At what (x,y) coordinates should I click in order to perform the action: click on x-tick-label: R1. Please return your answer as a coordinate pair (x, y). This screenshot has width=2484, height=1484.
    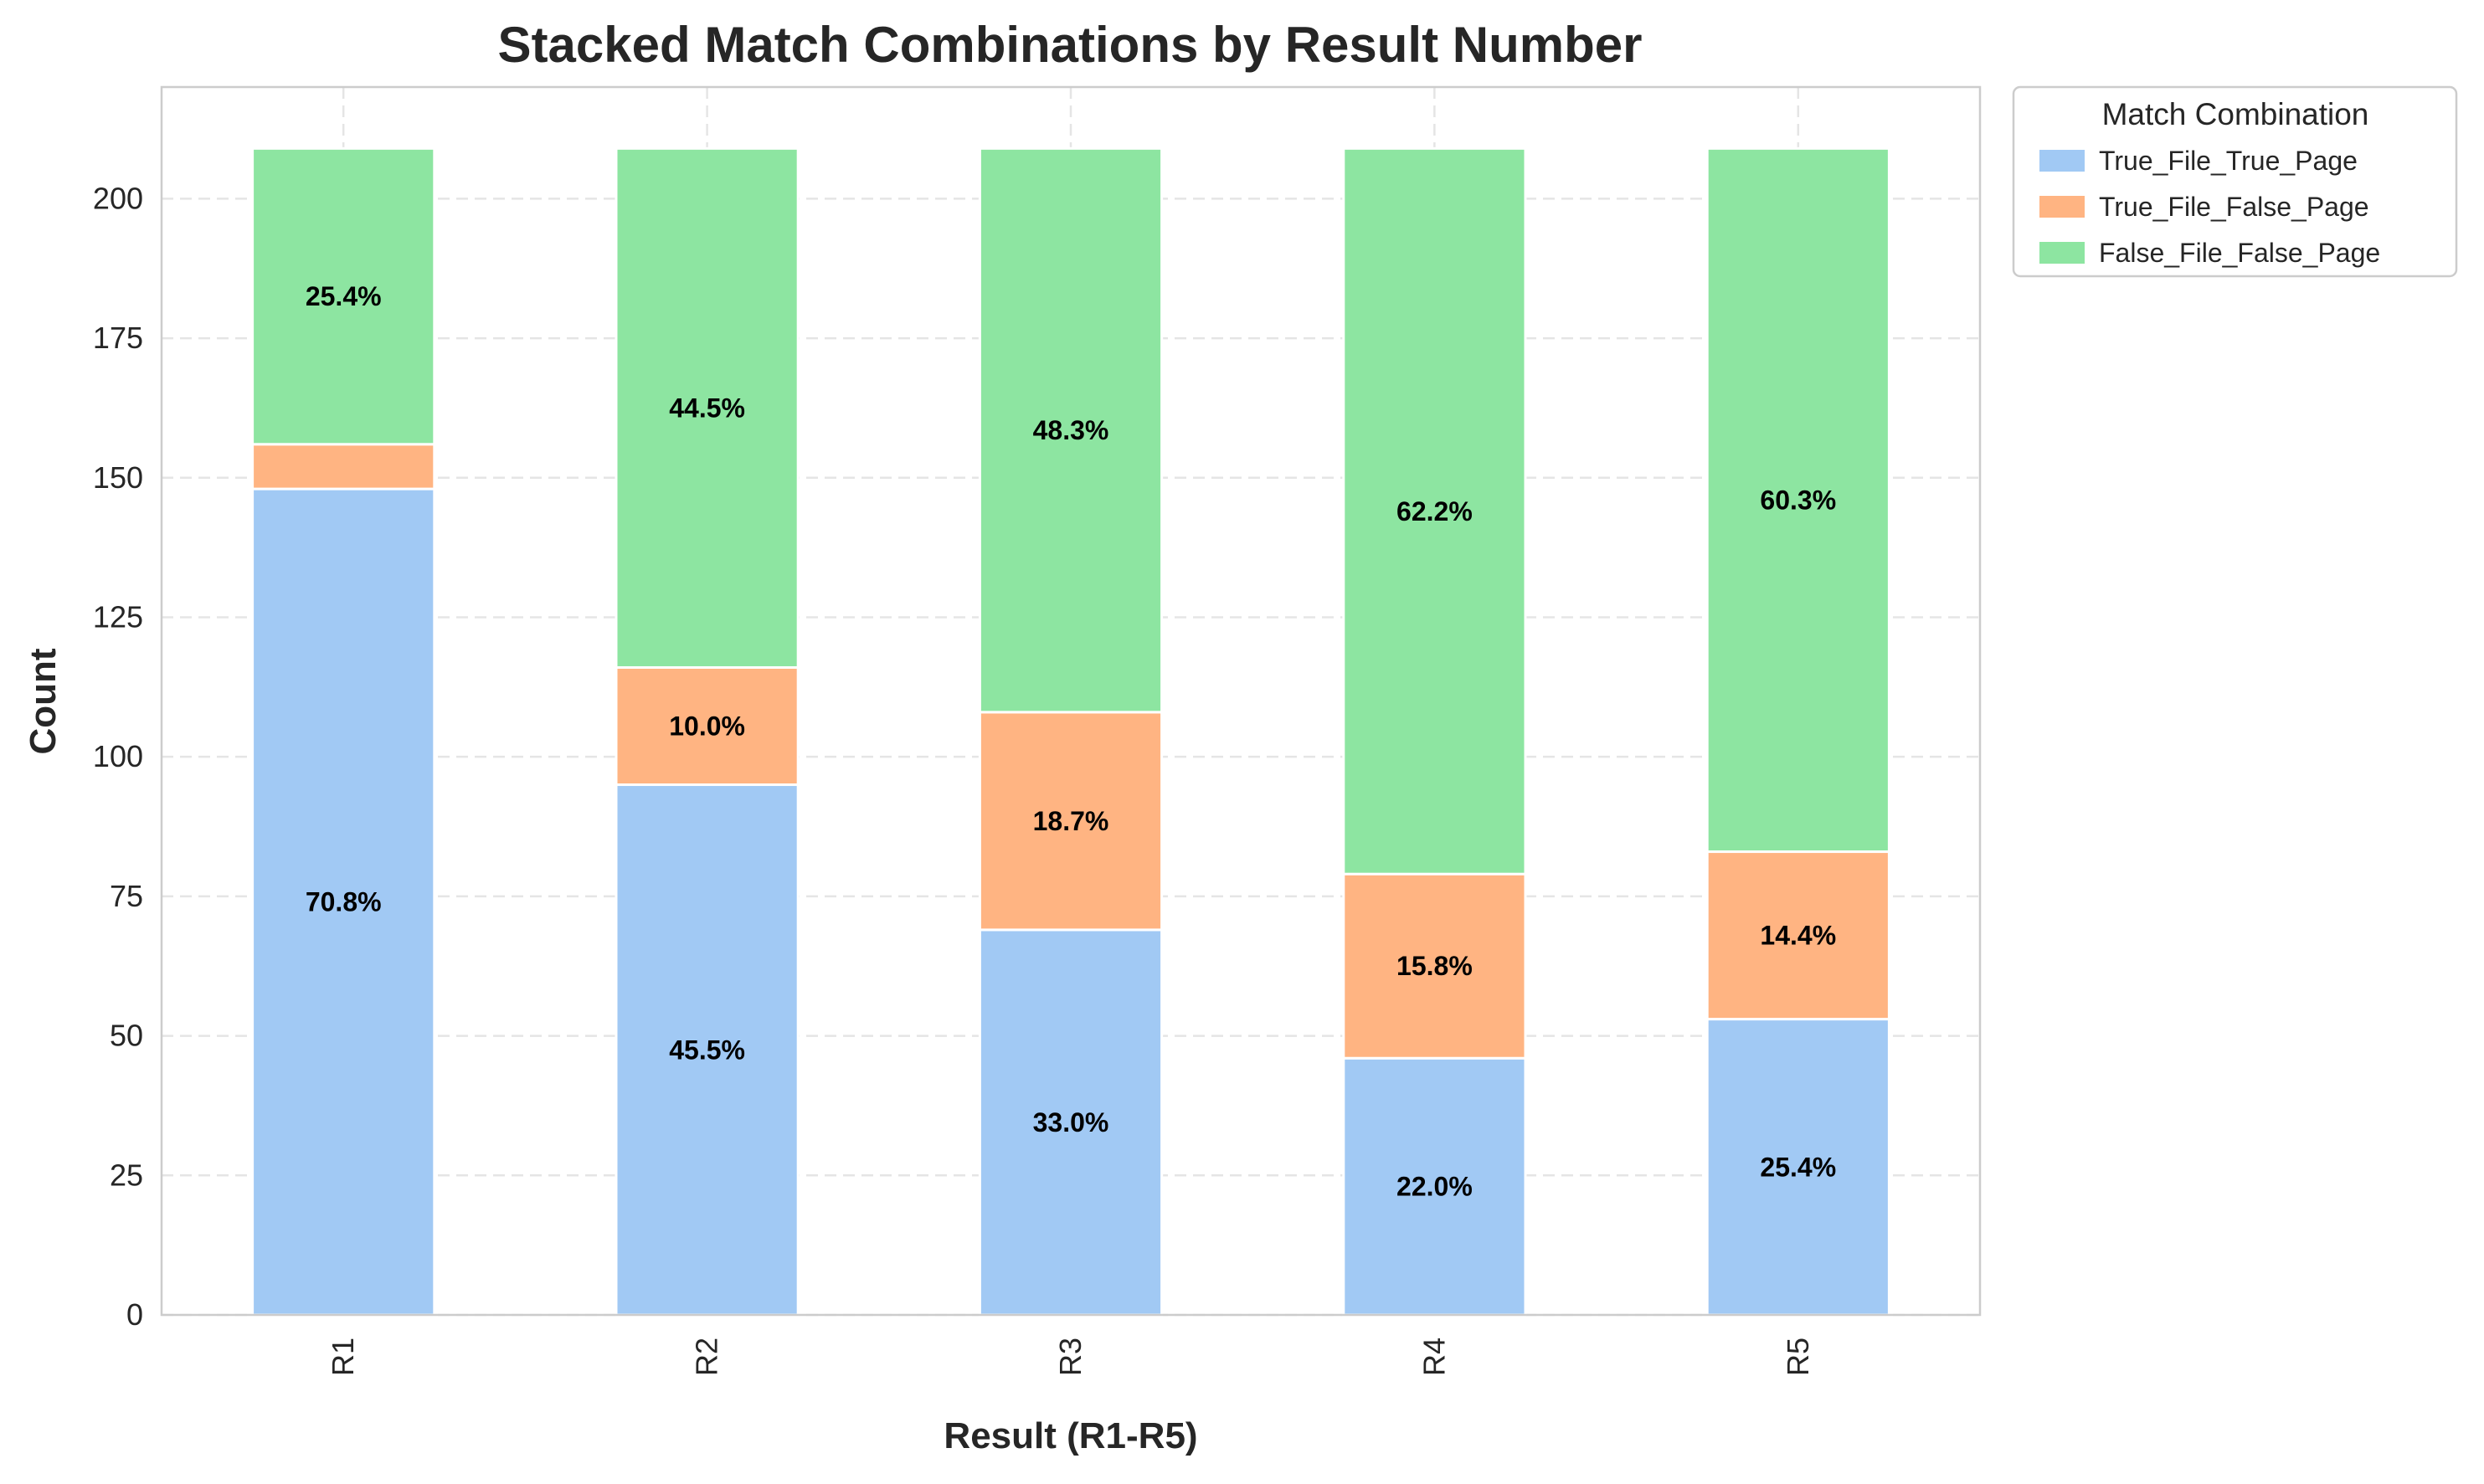
    Looking at the image, I should click on (343, 1357).